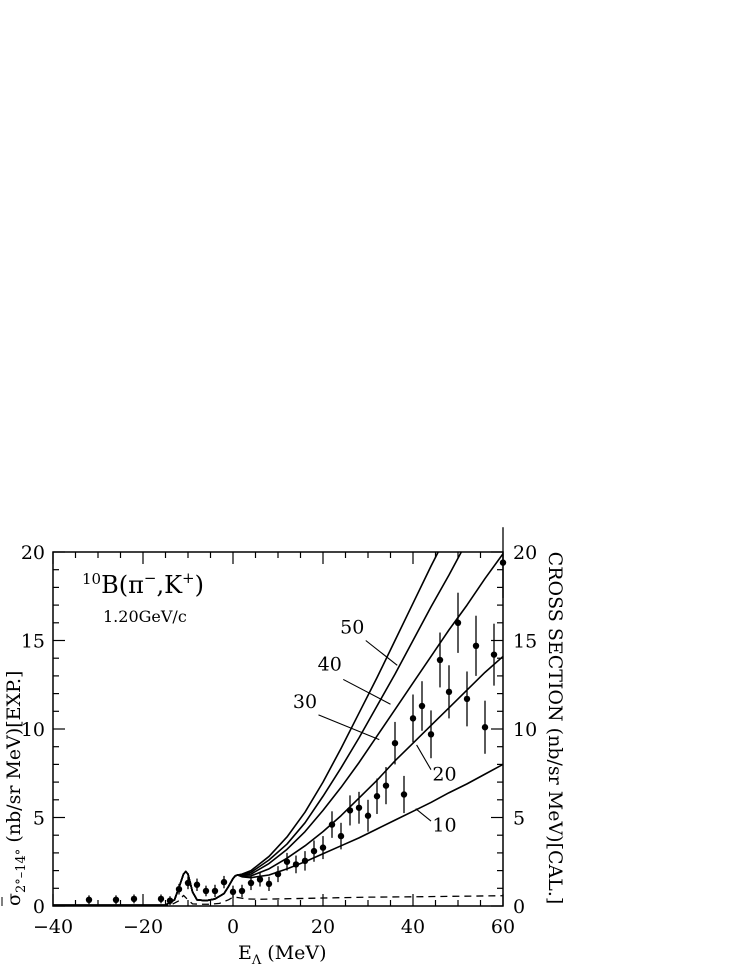 The height and width of the screenshot is (967, 747). What do you see at coordinates (525, 553) in the screenshot?
I see `y-tick-label-right: 20` at bounding box center [525, 553].